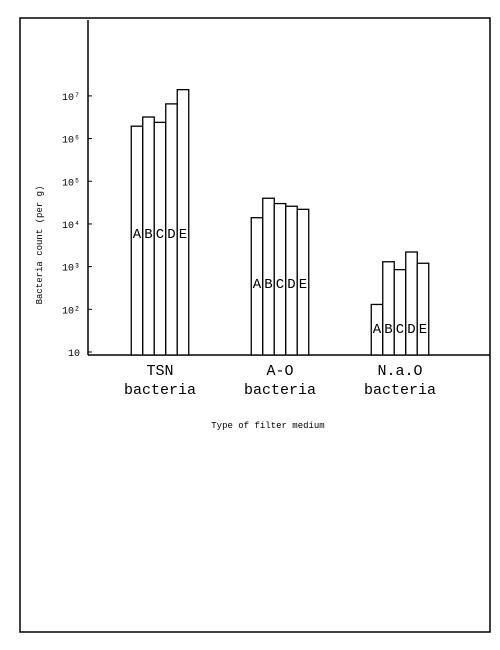 Image resolution: width=500 pixels, height=650 pixels. I want to click on y-tick-label: 10², so click(71, 311).